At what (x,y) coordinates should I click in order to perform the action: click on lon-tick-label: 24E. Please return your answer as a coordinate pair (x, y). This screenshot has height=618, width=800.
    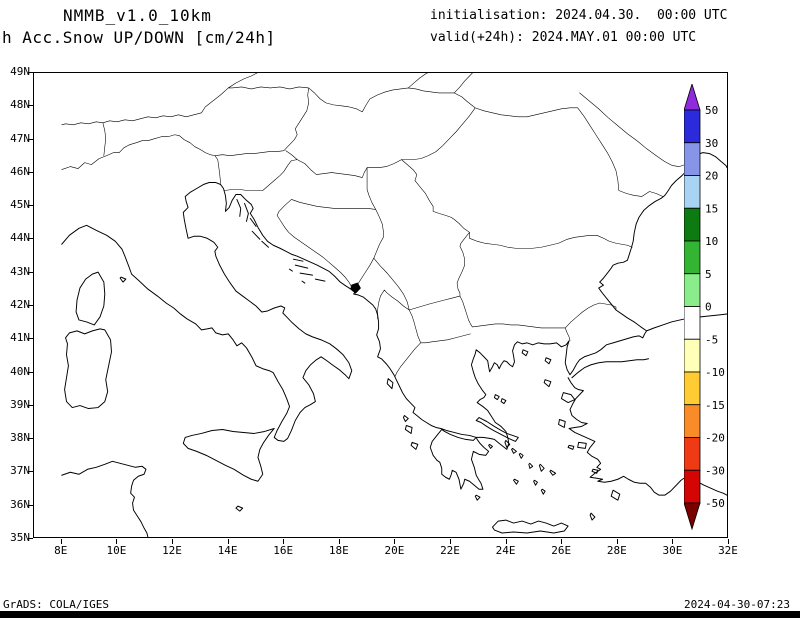
    Looking at the image, I should click on (505, 550).